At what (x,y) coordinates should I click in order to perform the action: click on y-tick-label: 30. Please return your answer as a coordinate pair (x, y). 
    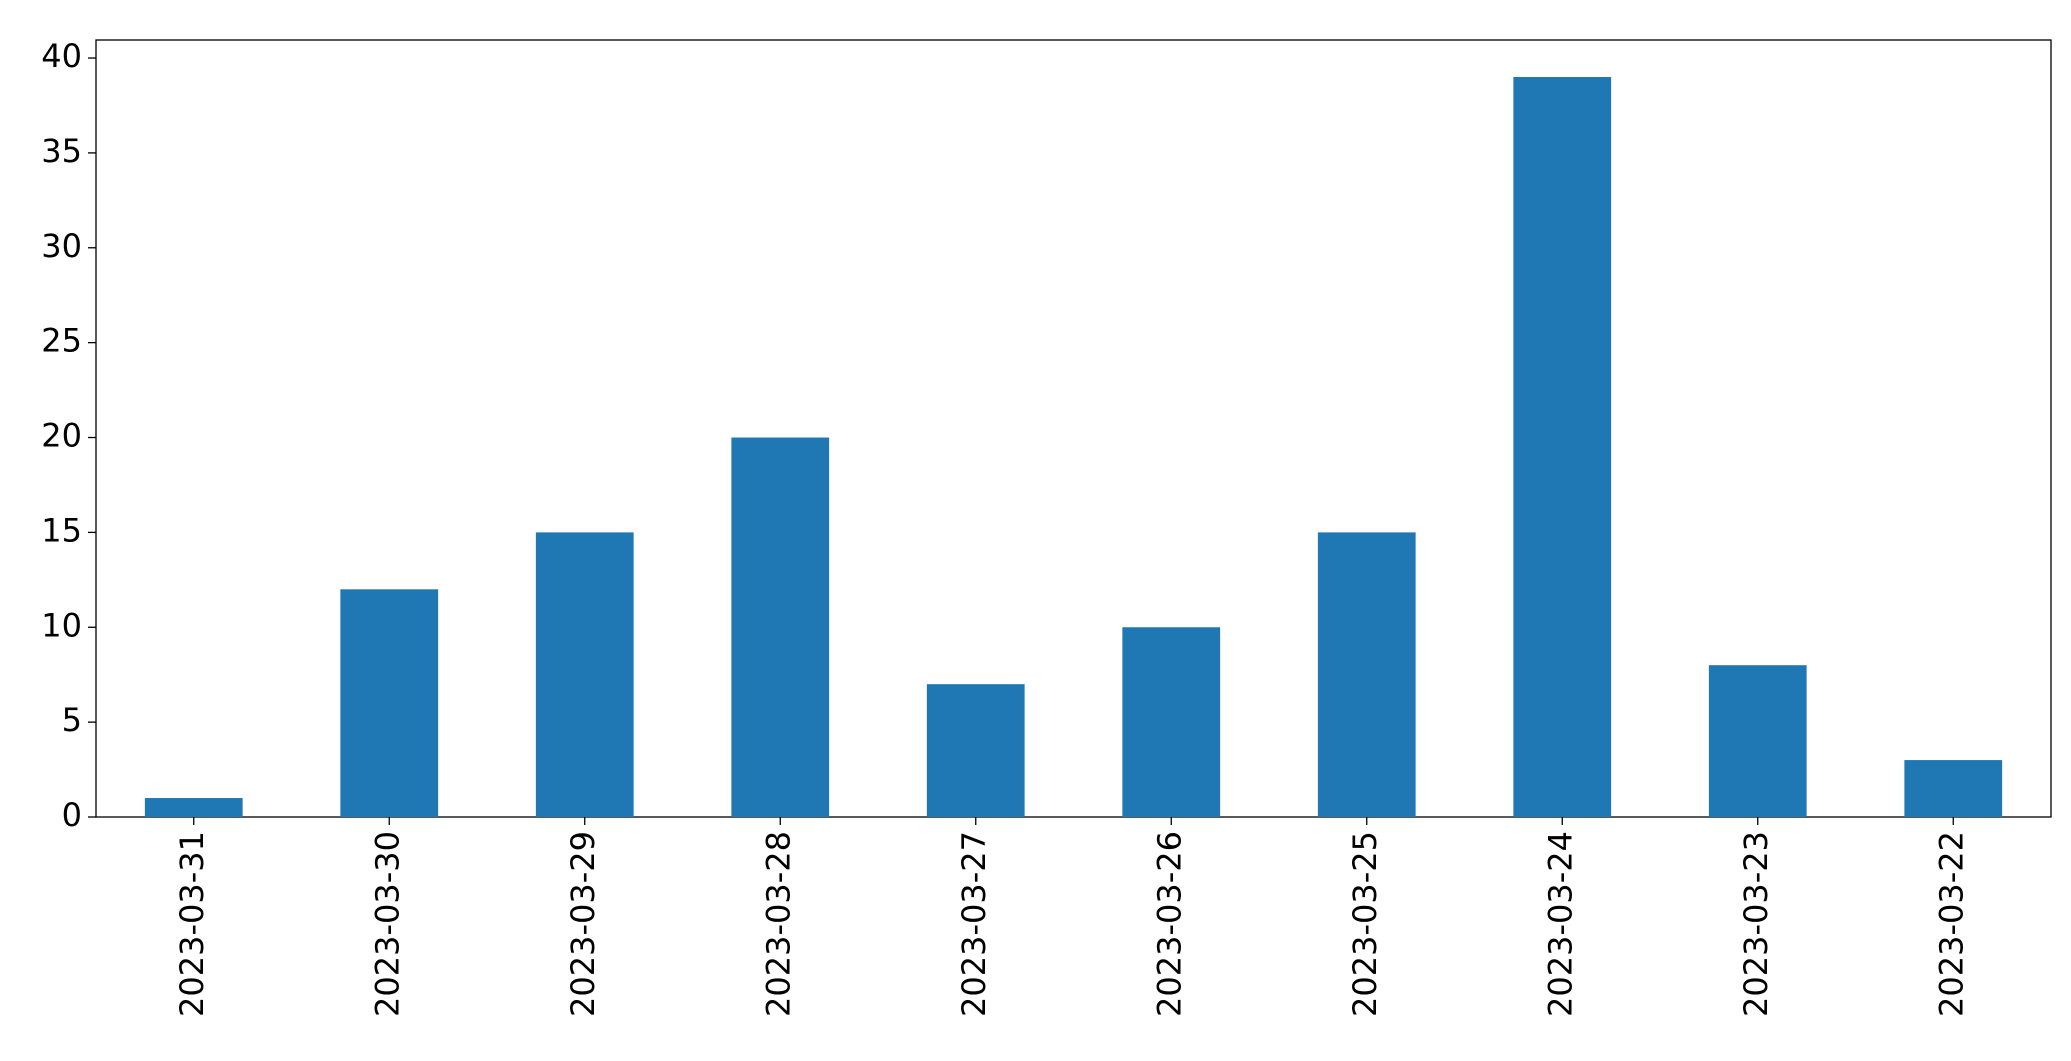
    Looking at the image, I should click on (61, 246).